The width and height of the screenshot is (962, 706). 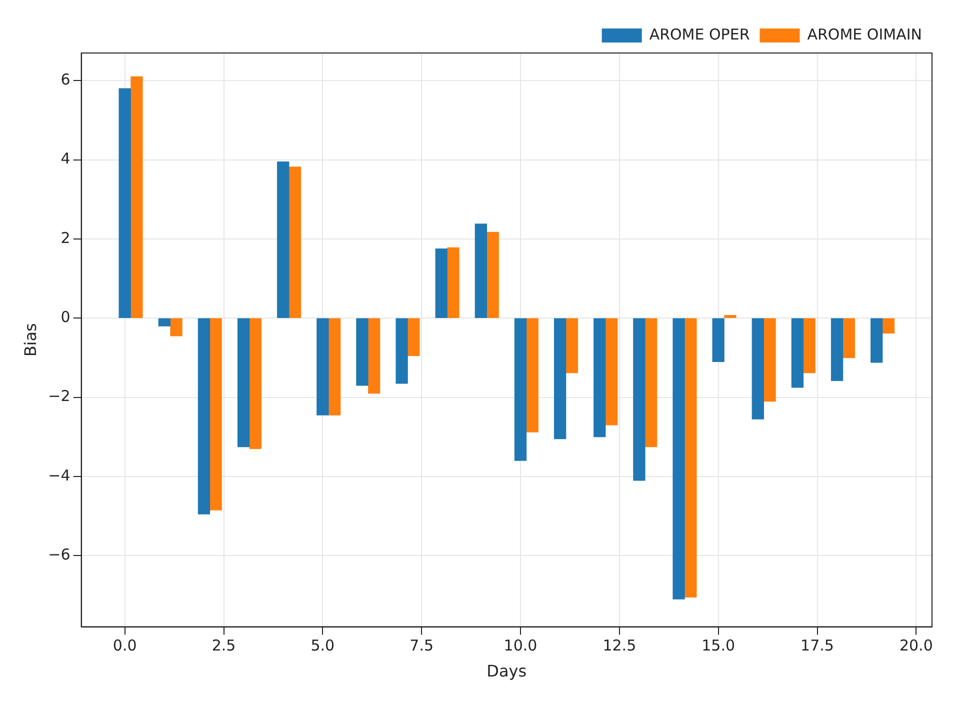 I want to click on y-axis-title: Bias, so click(x=30, y=340).